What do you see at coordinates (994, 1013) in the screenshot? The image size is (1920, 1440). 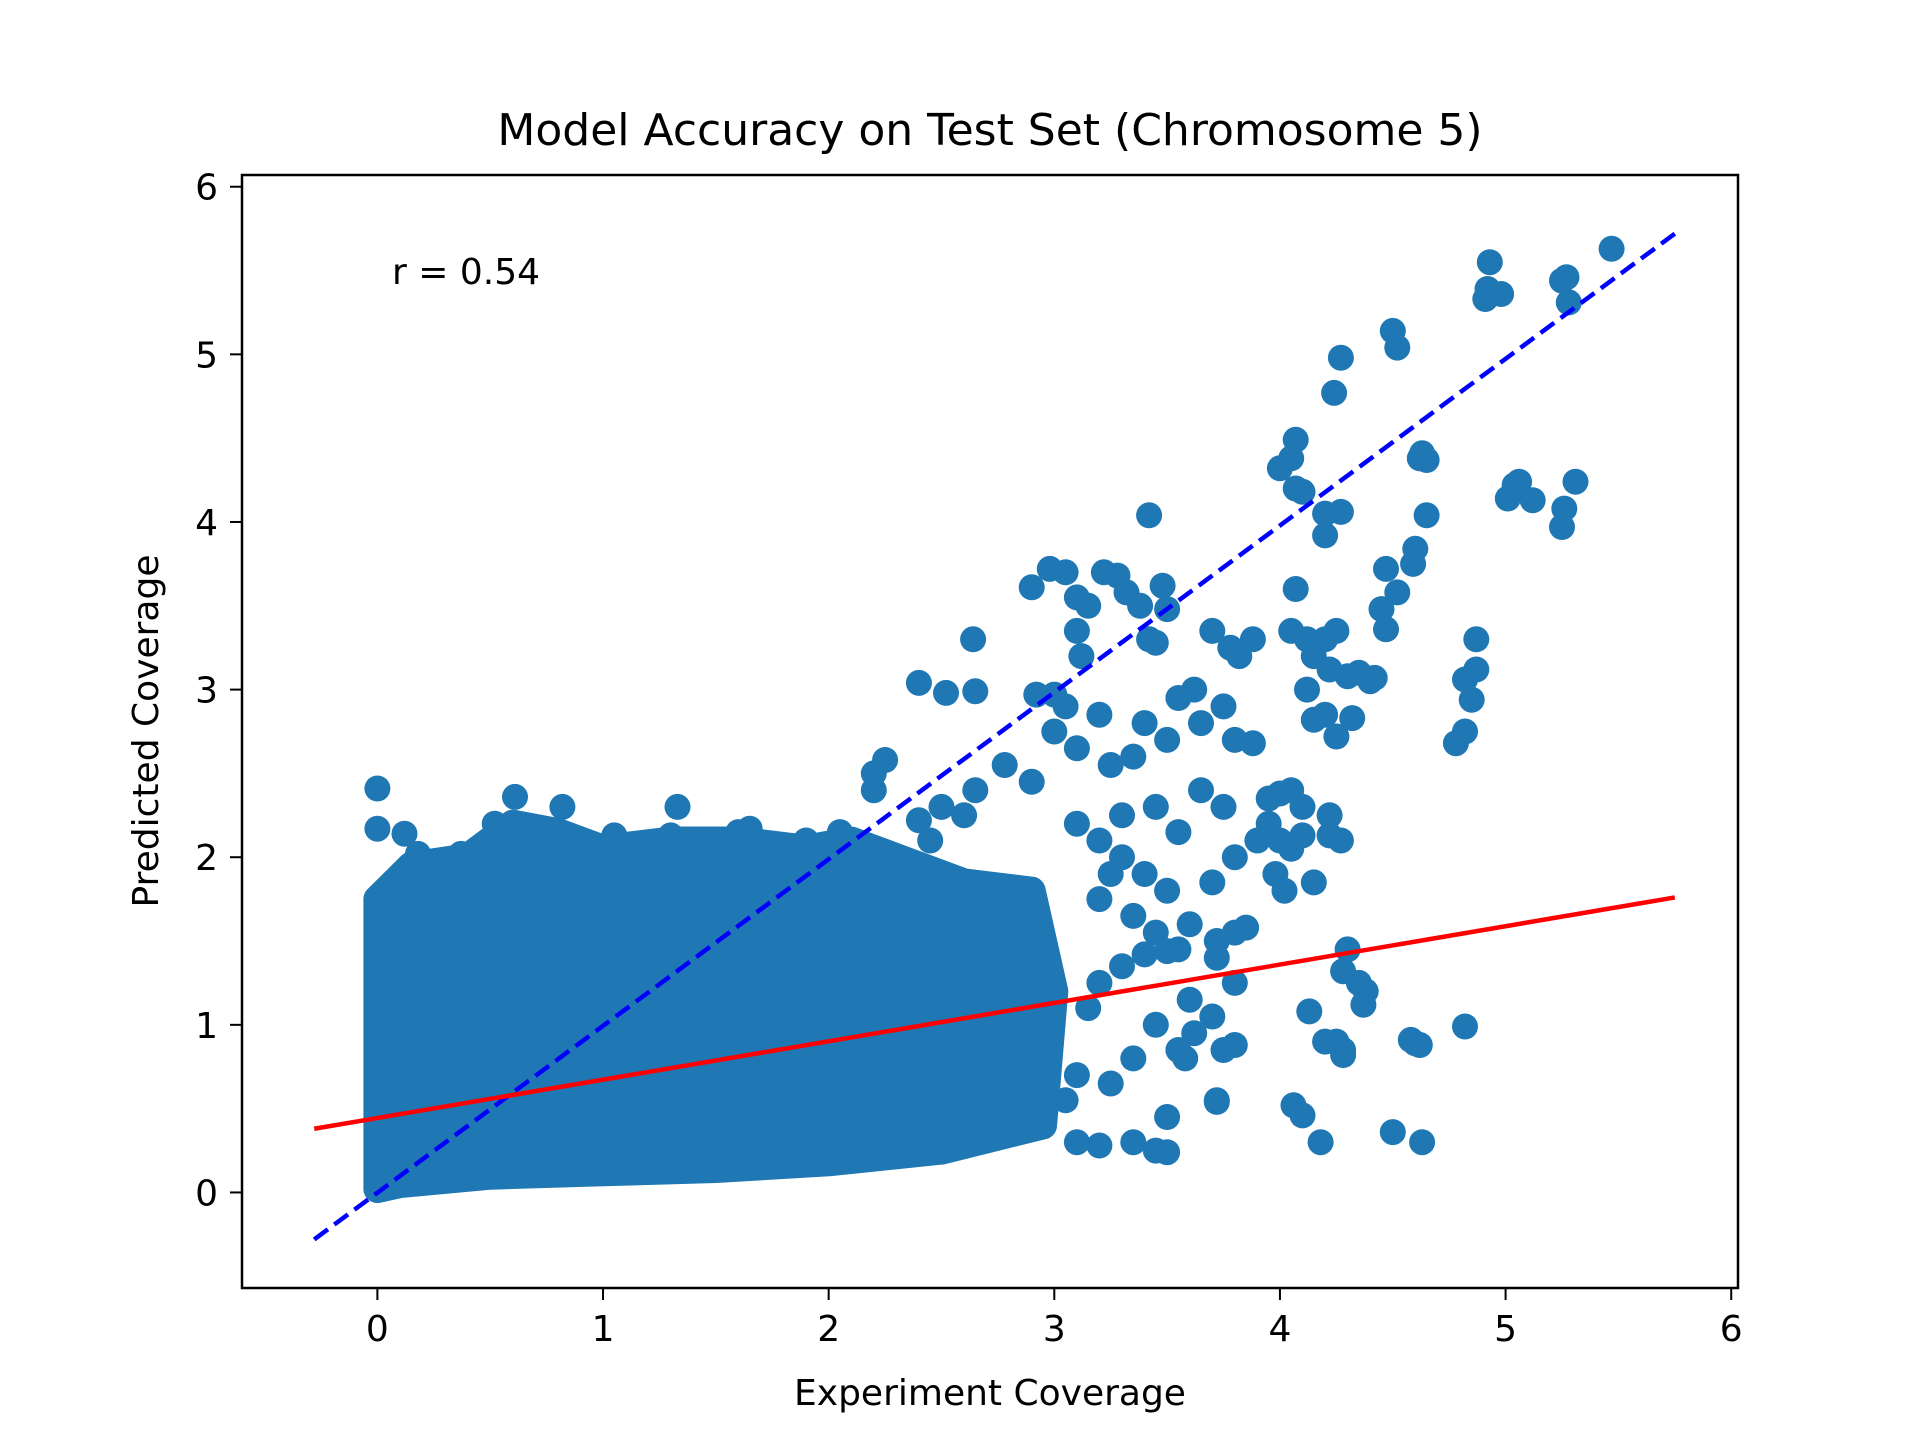 I see `regression-line` at bounding box center [994, 1013].